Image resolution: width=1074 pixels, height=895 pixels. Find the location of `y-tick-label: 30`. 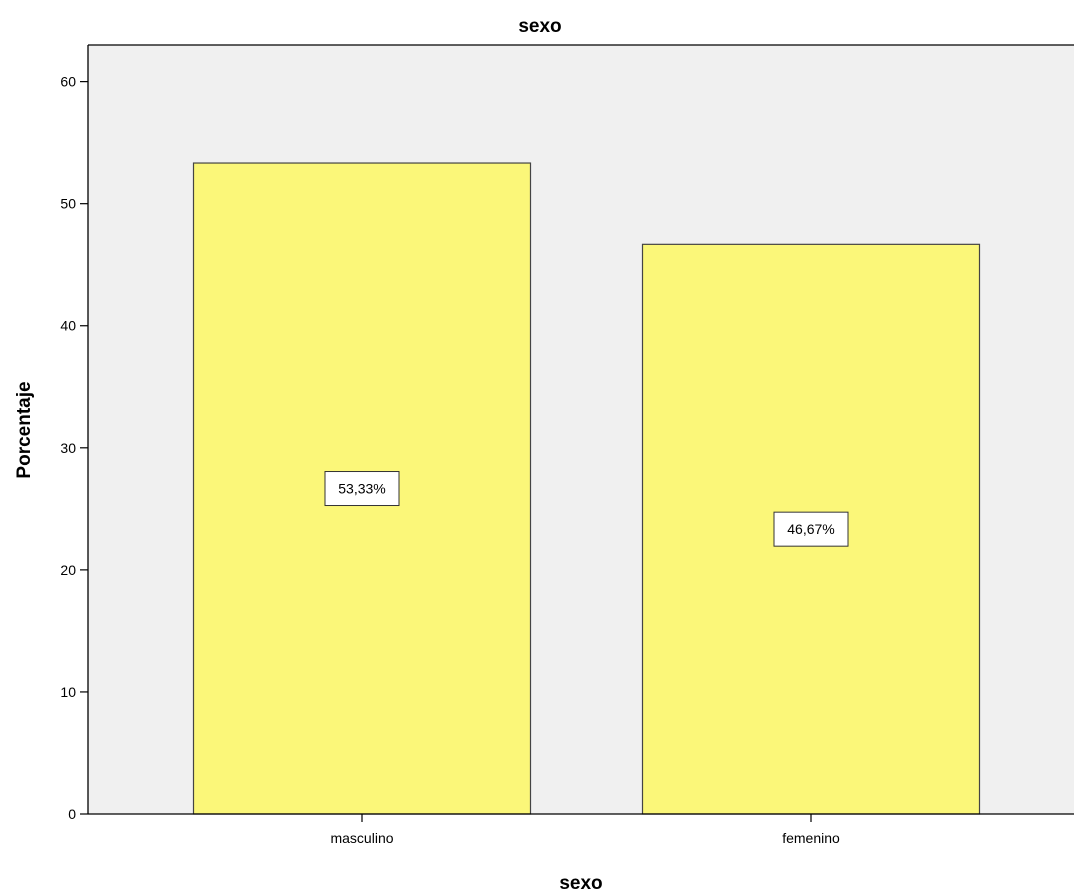

y-tick-label: 30 is located at coordinates (68, 448).